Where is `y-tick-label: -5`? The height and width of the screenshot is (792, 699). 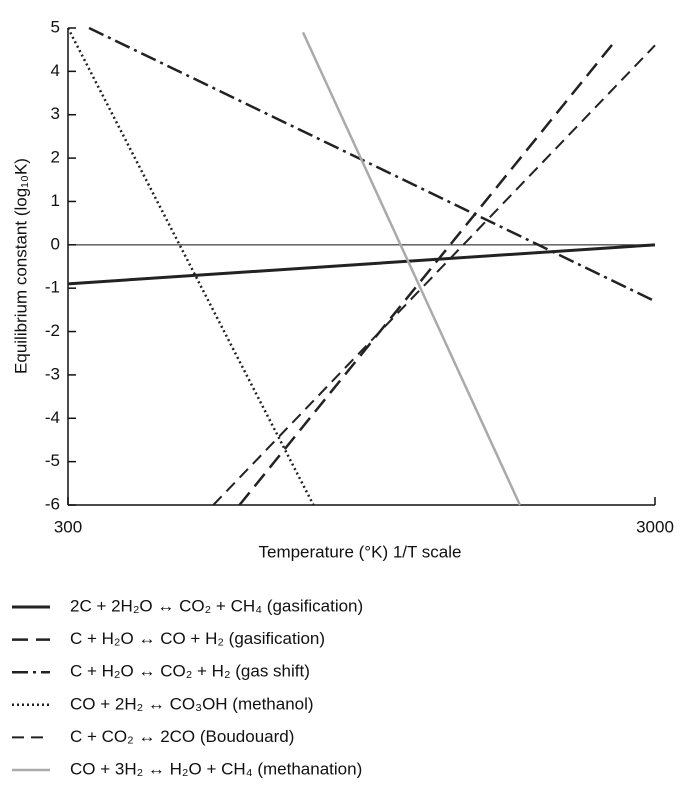
y-tick-label: -5 is located at coordinates (52, 460).